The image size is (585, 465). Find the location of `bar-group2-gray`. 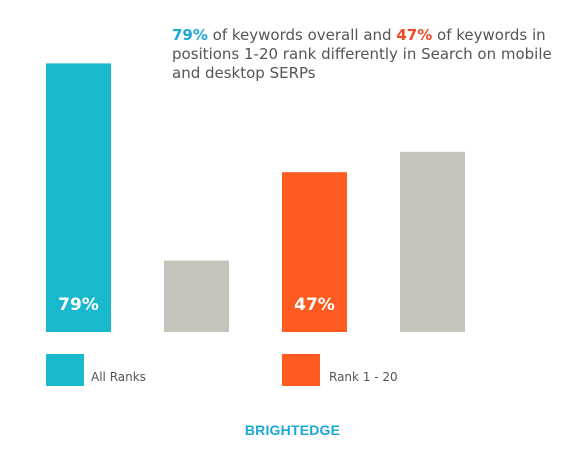

bar-group2-gray is located at coordinates (432, 241).